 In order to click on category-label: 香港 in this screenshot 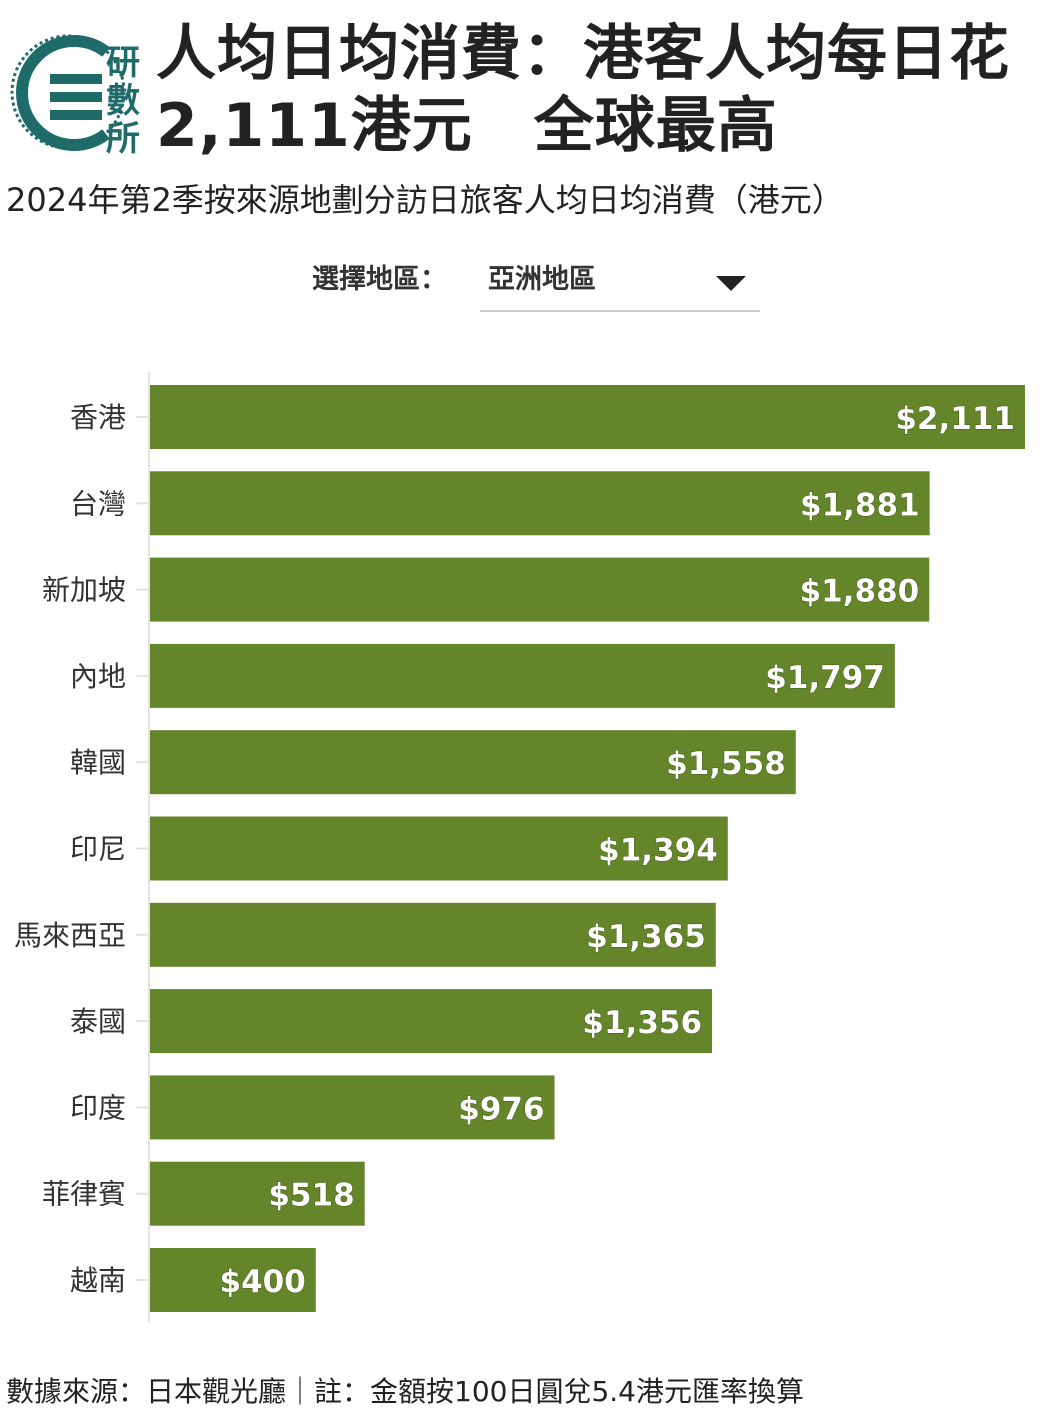, I will do `click(98, 417)`.